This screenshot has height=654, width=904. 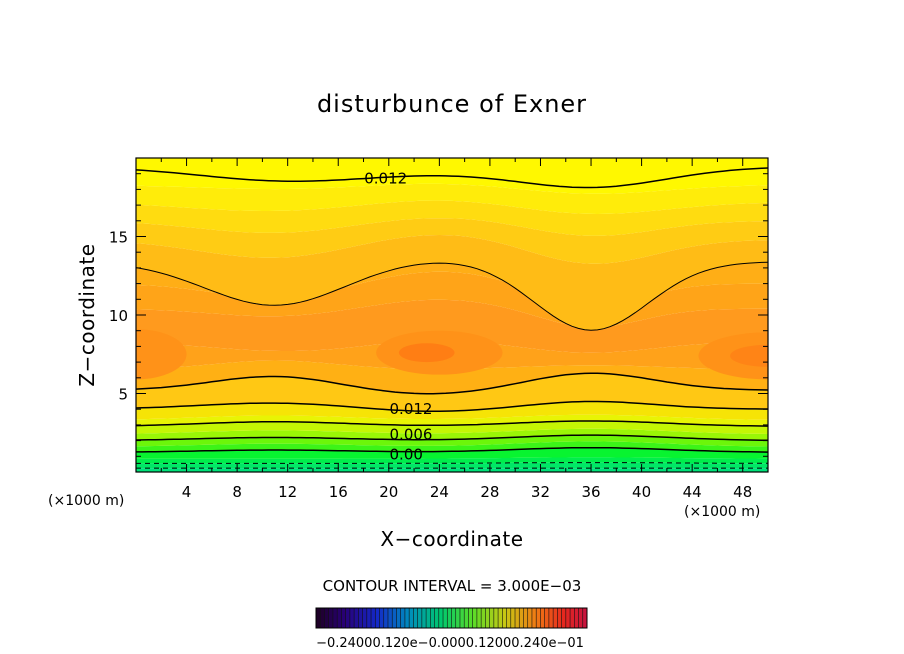 What do you see at coordinates (388, 492) in the screenshot?
I see `x-tick-label: 20` at bounding box center [388, 492].